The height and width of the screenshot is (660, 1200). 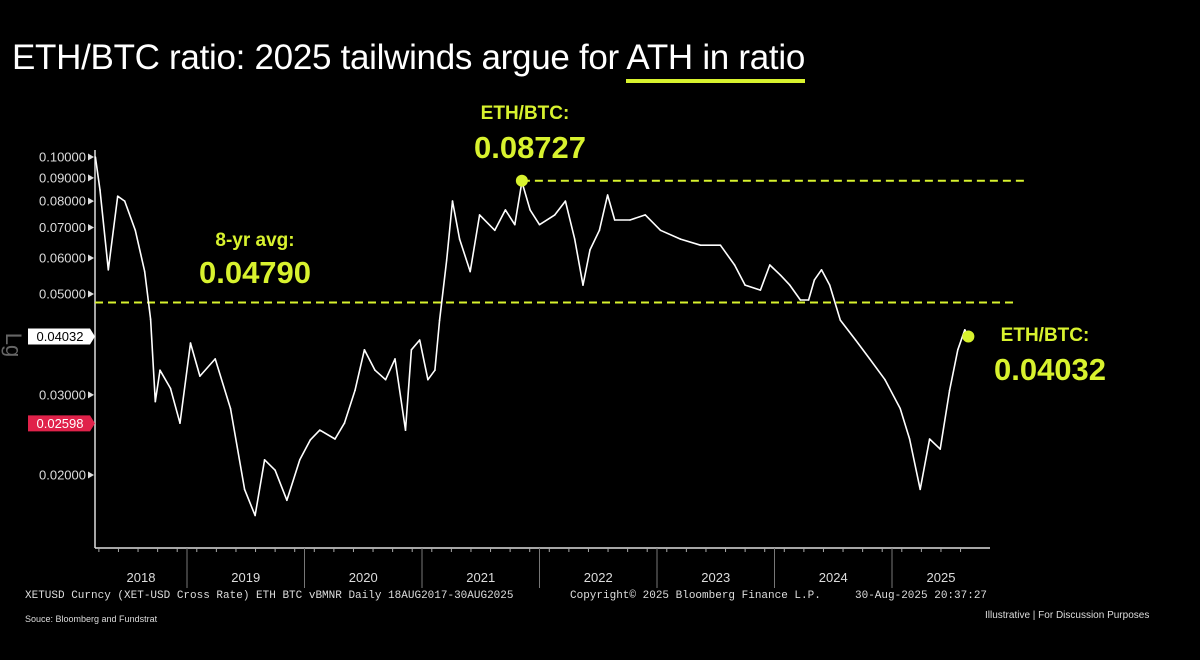 I want to click on peak-label: ETH/BTC:, so click(x=525, y=113).